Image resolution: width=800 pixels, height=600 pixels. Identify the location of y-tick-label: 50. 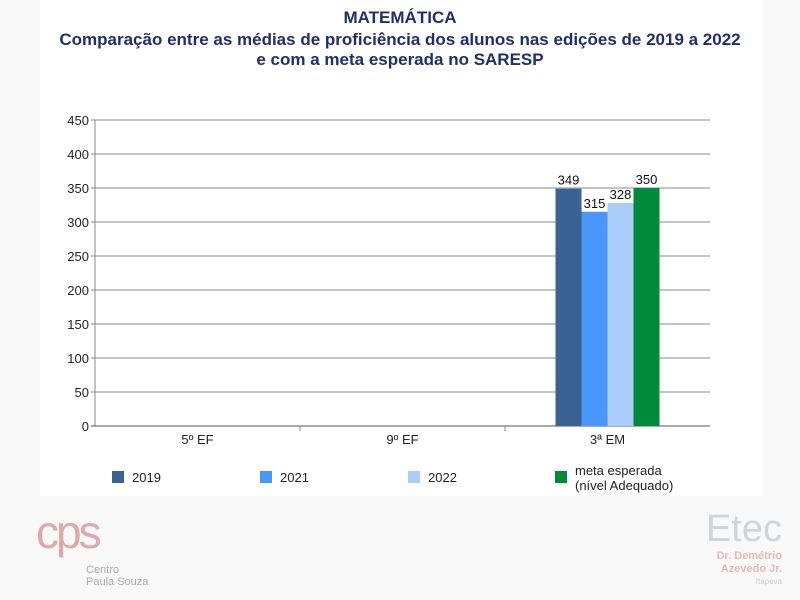
(82, 392).